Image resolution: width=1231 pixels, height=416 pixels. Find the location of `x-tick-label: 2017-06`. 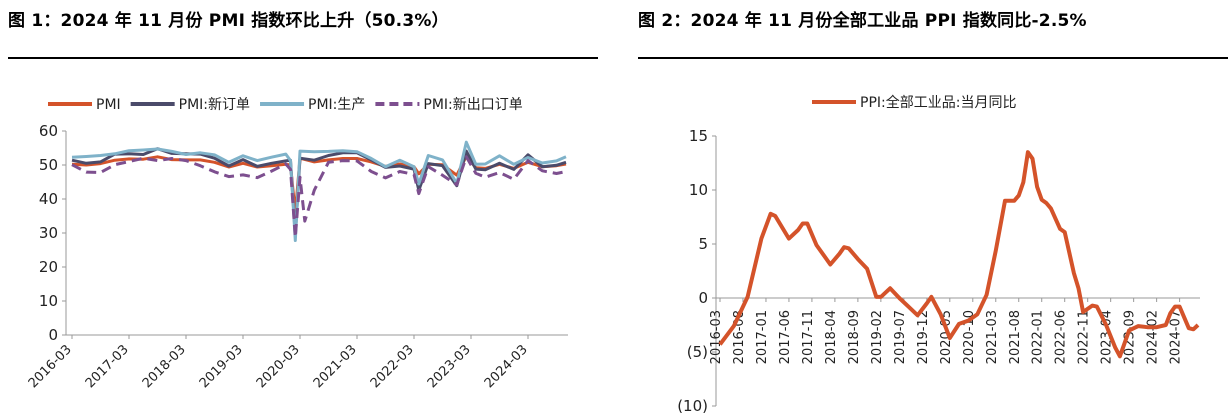

x-tick-label: 2017-06 is located at coordinates (785, 337).